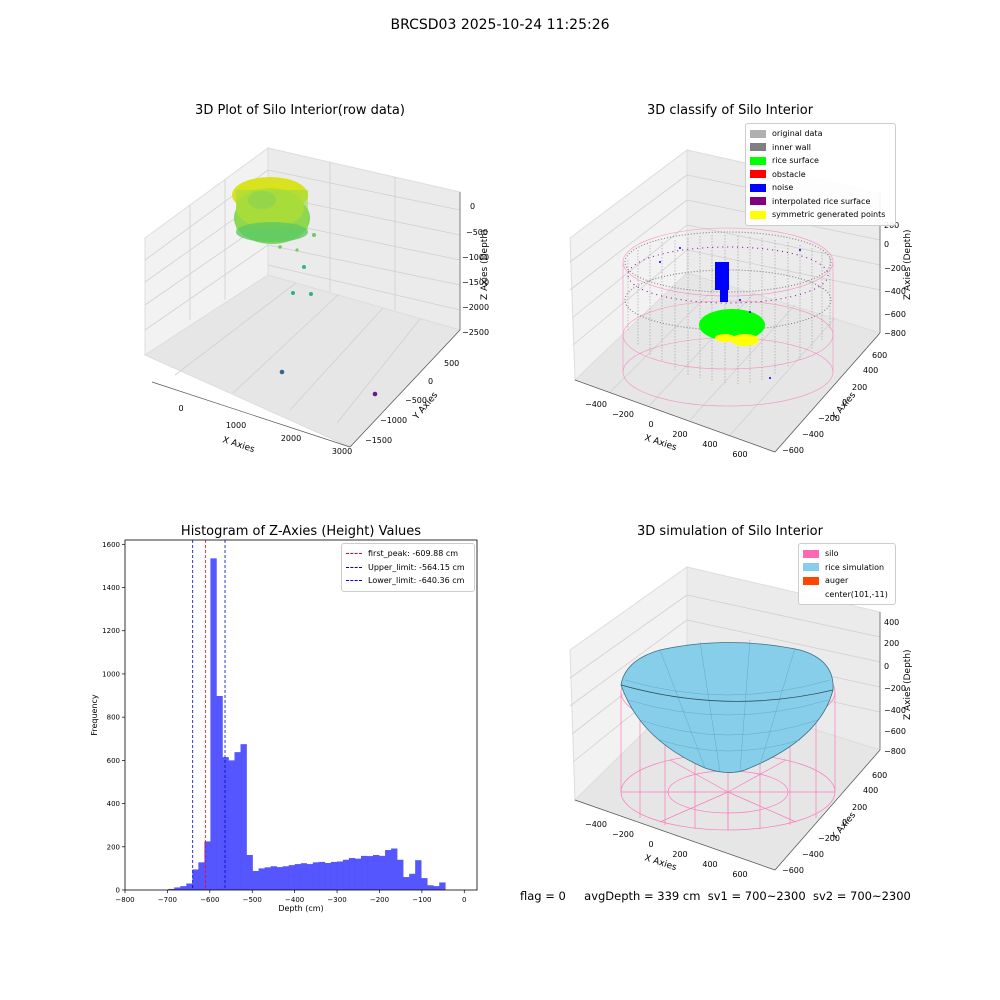  I want to click on raw3d-xlabel: X Axies, so click(238, 445).